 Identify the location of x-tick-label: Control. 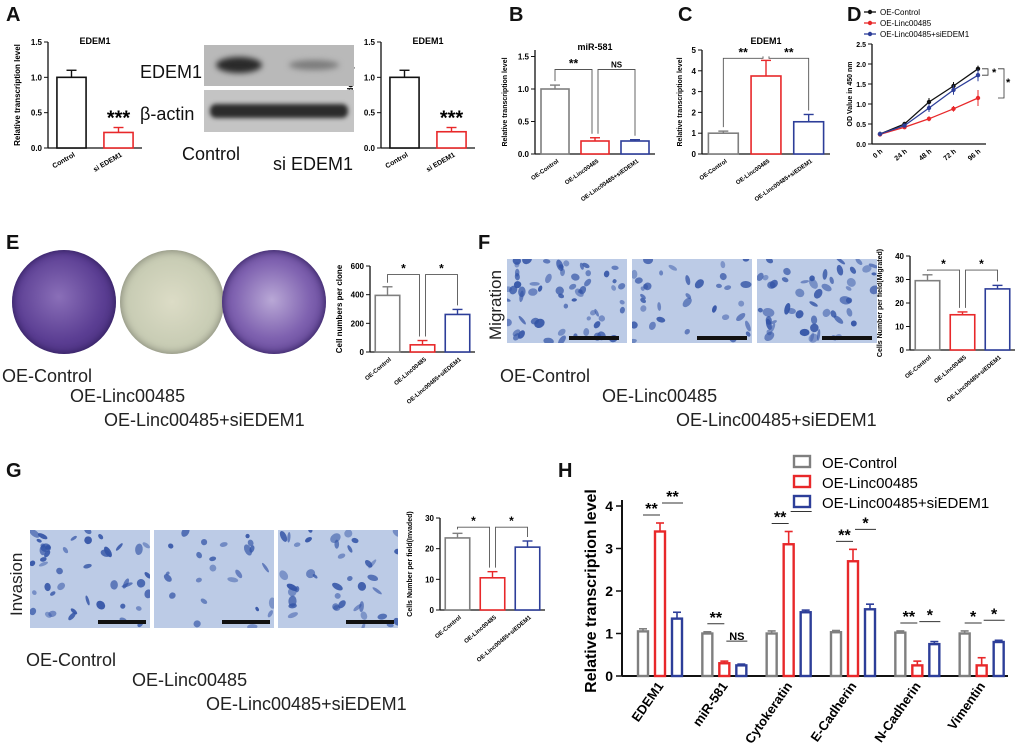
(63, 161).